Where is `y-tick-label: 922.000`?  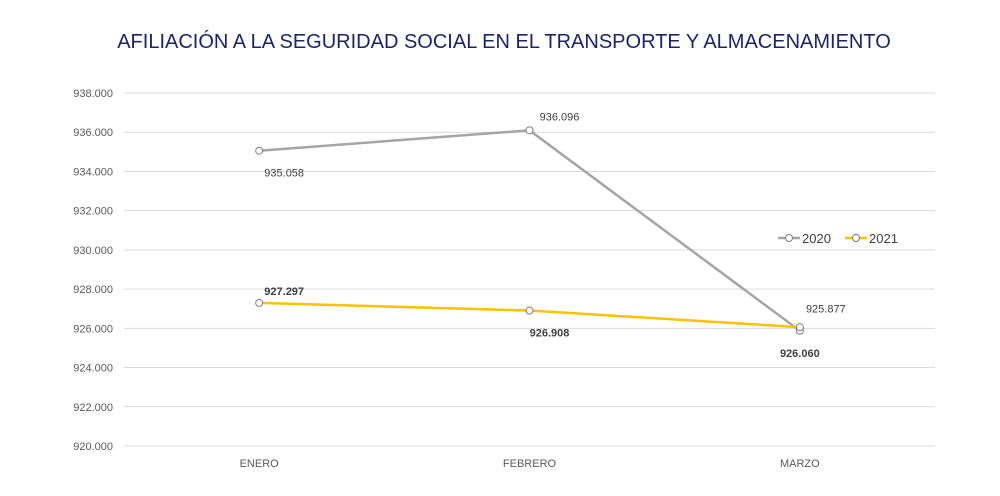 y-tick-label: 922.000 is located at coordinates (93, 408).